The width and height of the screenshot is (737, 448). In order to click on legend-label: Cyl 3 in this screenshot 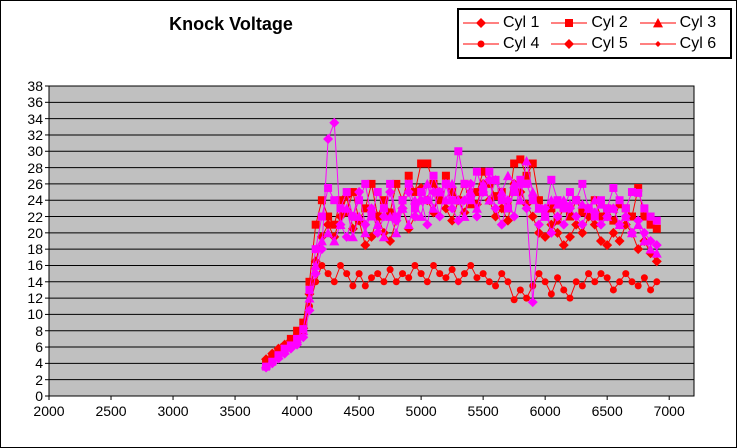, I will do `click(698, 23)`.